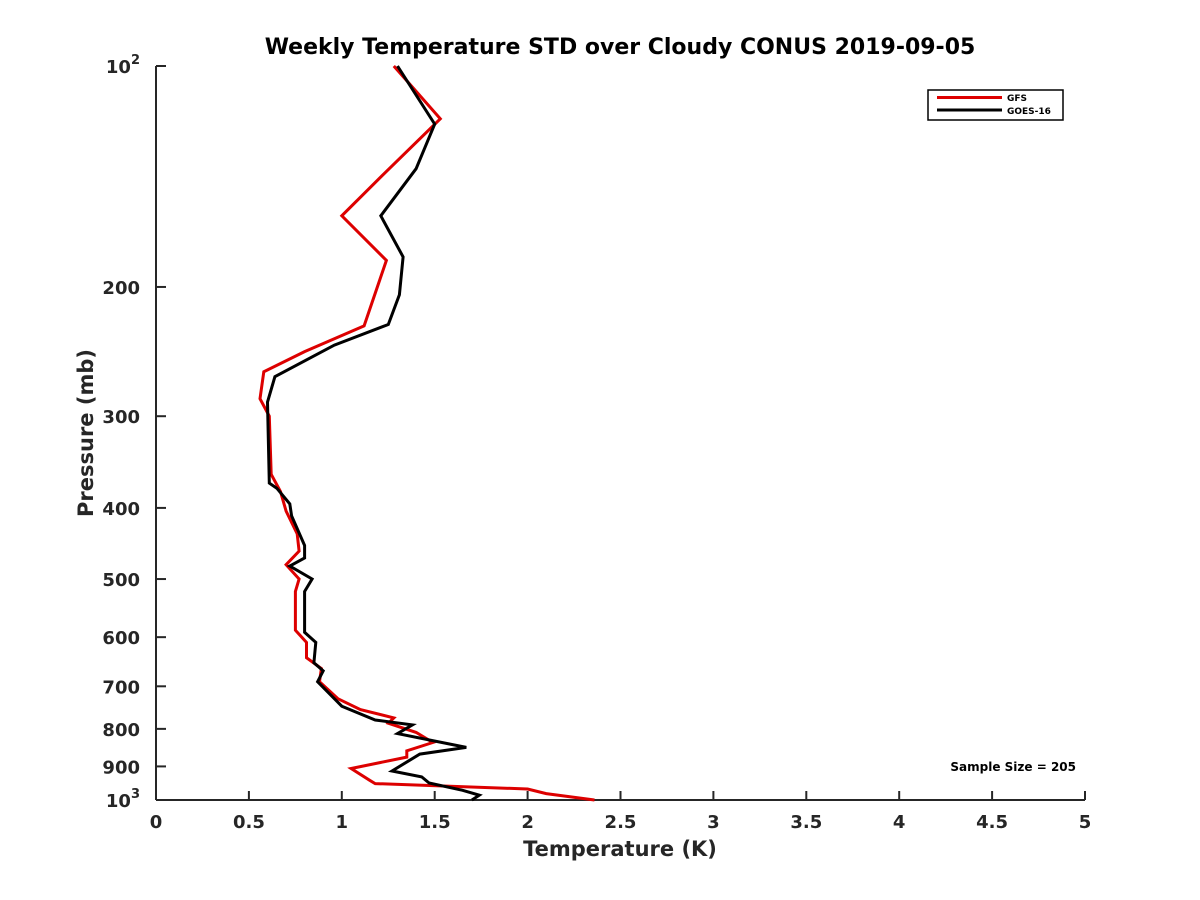 Image resolution: width=1200 pixels, height=900 pixels. What do you see at coordinates (806, 822) in the screenshot?
I see `x-tick-label: 3.5` at bounding box center [806, 822].